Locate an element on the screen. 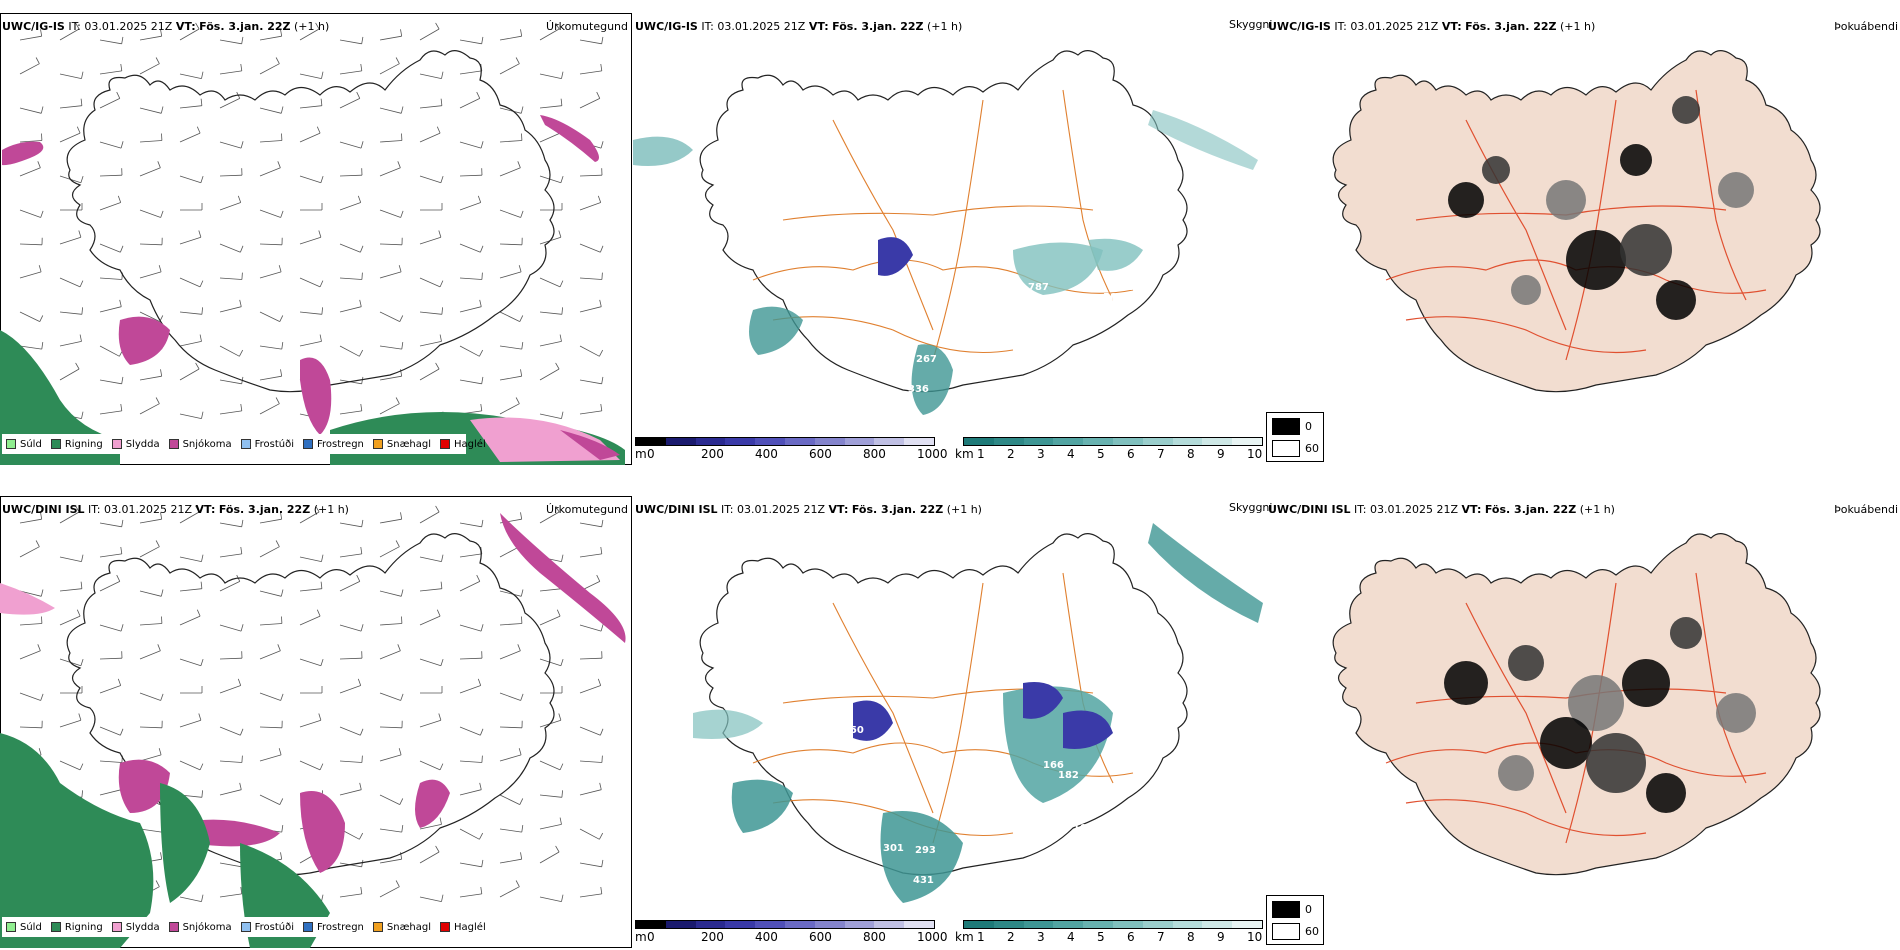 The width and height of the screenshot is (1900, 950). map-value-label: 787 is located at coordinates (1038, 287).